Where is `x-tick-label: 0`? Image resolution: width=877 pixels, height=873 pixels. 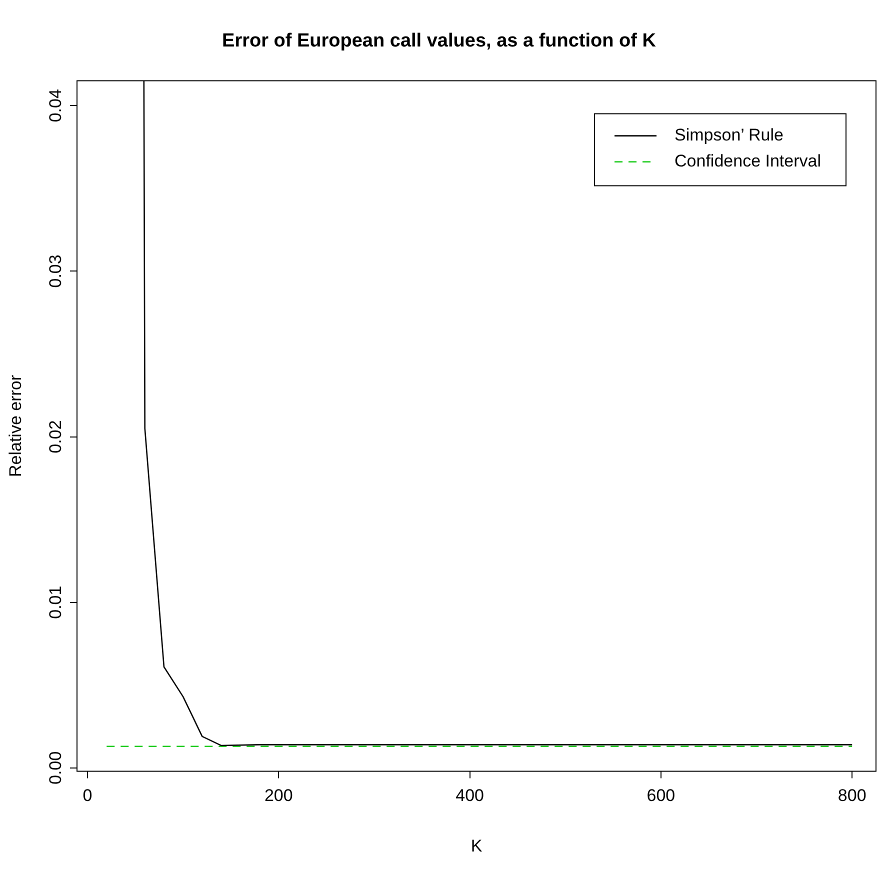 x-tick-label: 0 is located at coordinates (87, 796).